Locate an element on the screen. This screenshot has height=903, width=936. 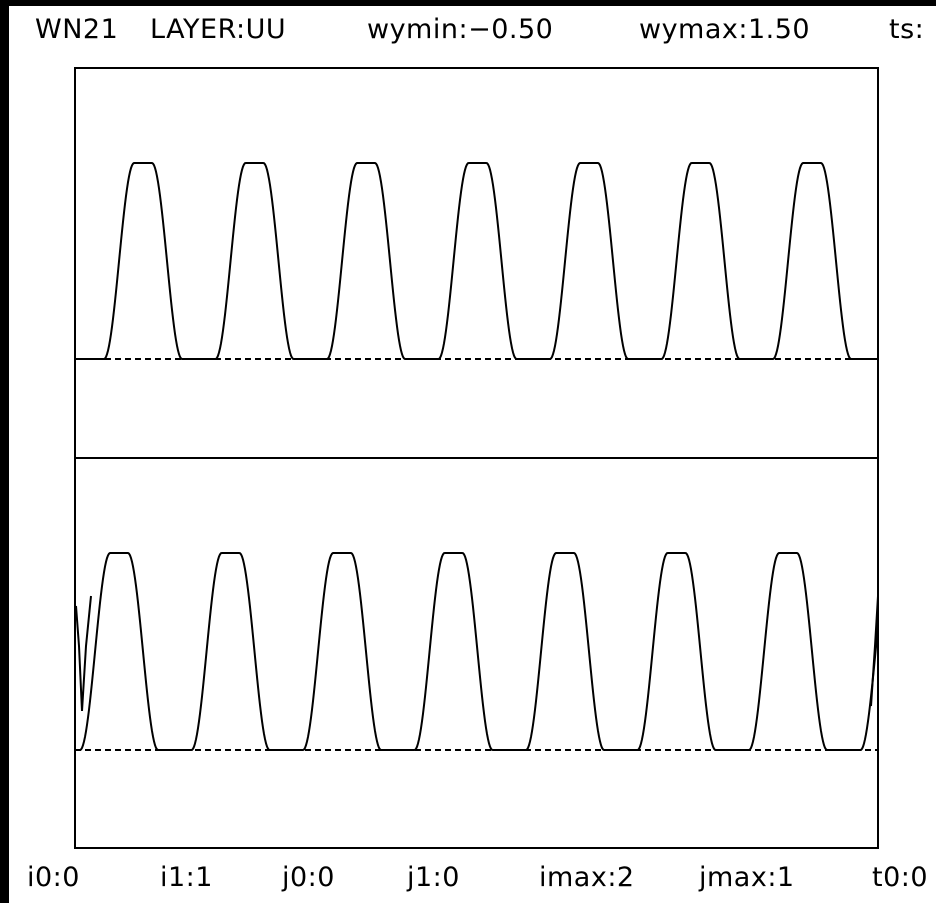
i1-label: i1:1 is located at coordinates (186, 877).